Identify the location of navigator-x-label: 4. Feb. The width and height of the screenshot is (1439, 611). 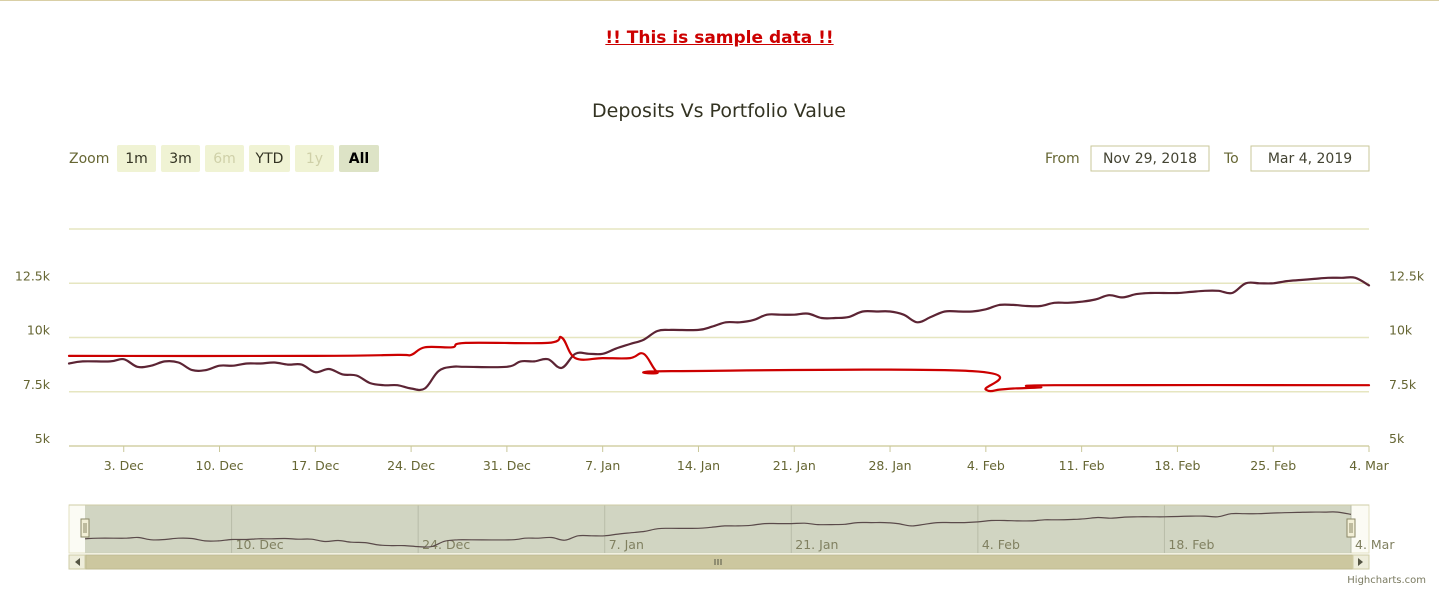
(1001, 544).